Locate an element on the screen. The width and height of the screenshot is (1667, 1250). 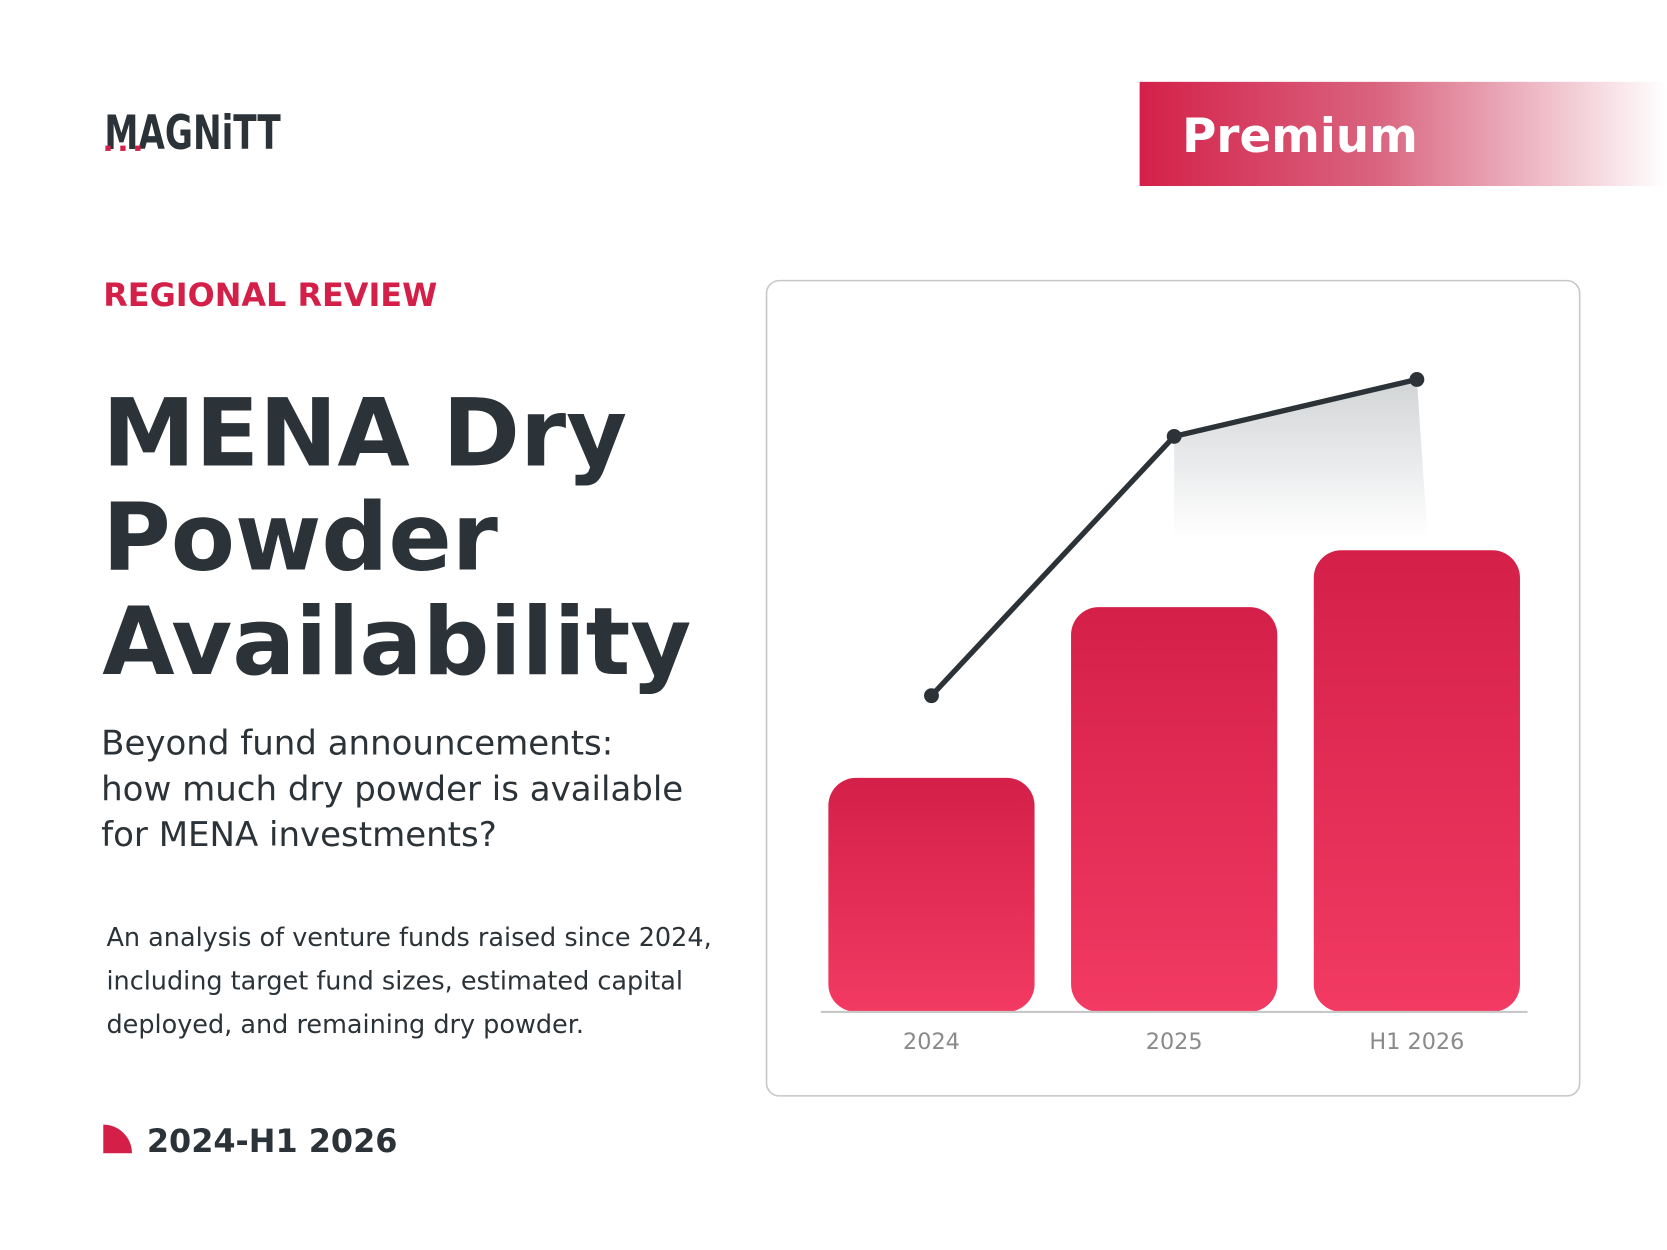
subtitle-line: Beyond fund announcements: is located at coordinates (357, 744).